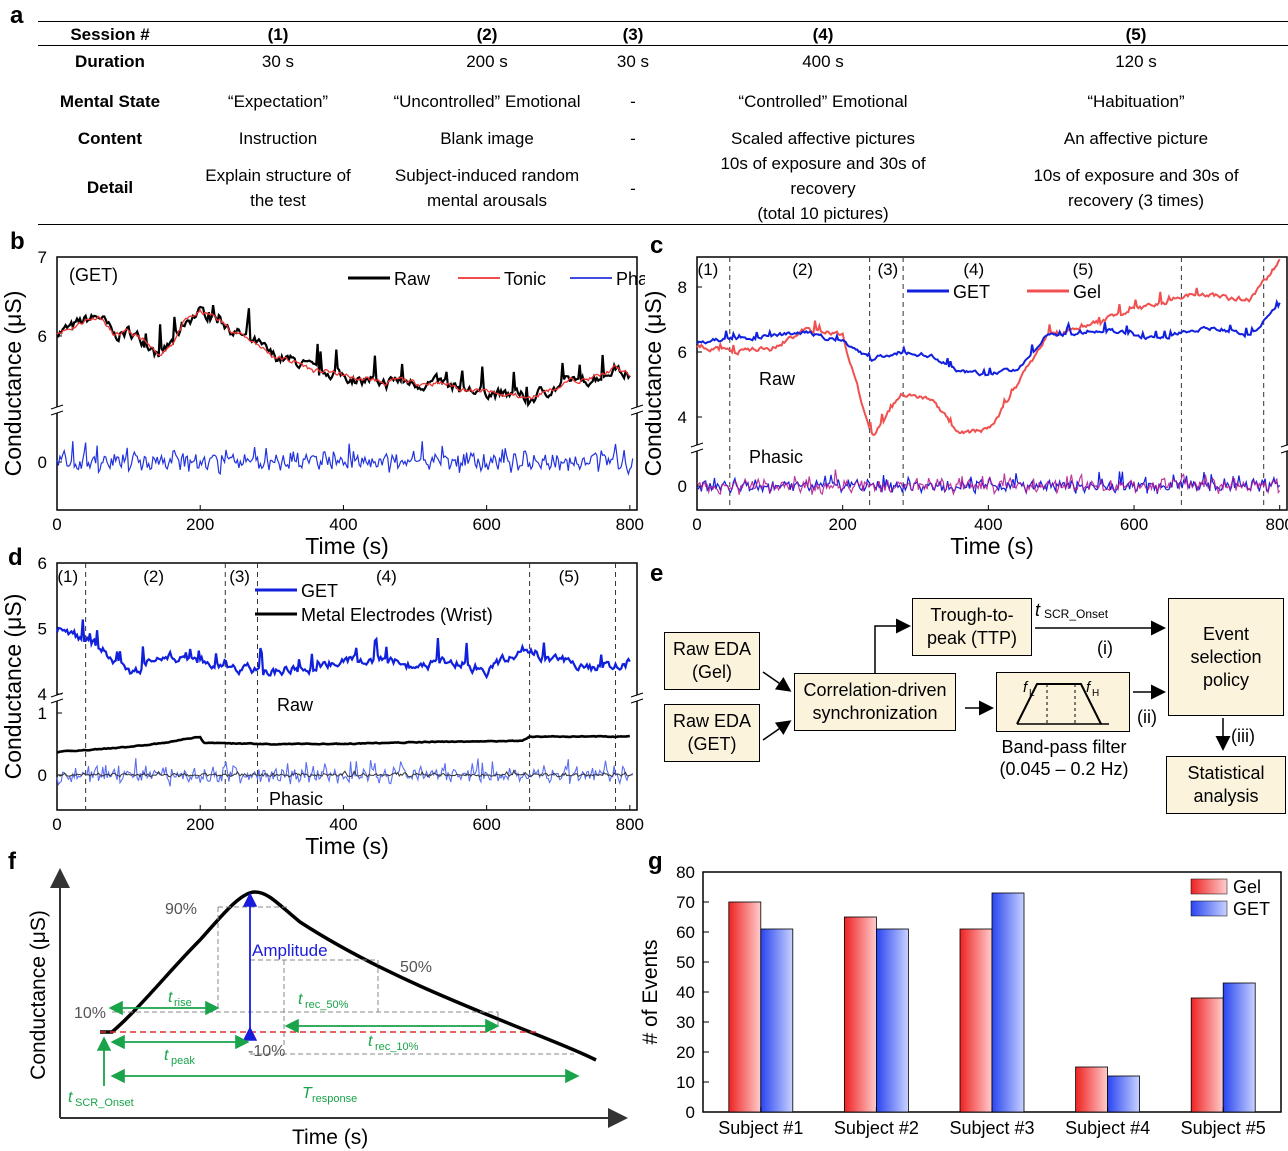 The width and height of the screenshot is (1288, 1151). Describe the element at coordinates (637, 410) in the screenshot. I see `b-axis-break-right` at that location.